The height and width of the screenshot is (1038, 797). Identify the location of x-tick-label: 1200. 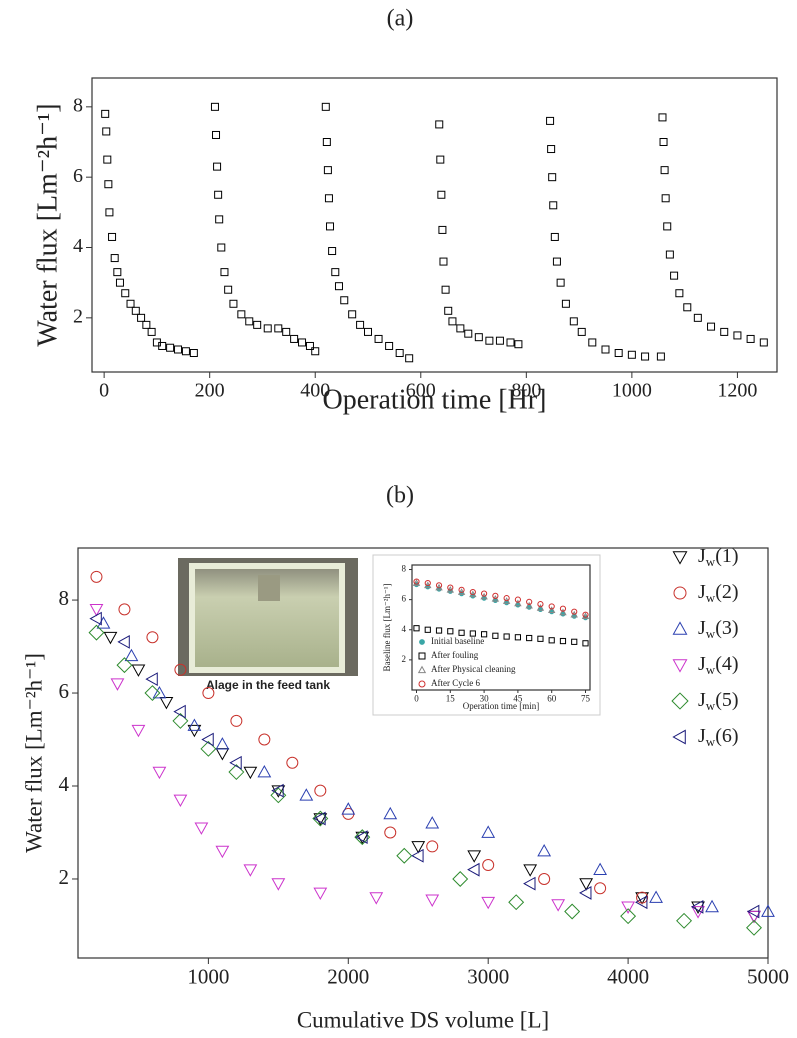
(737, 391).